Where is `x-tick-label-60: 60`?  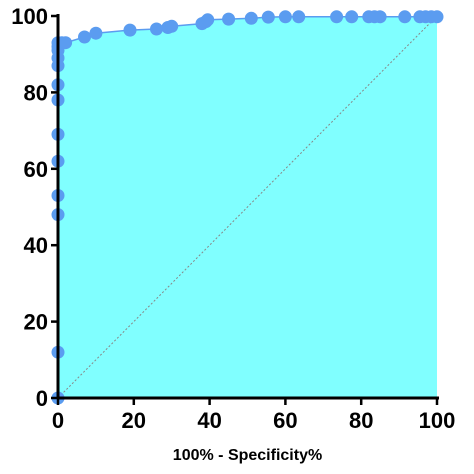 x-tick-label-60: 60 is located at coordinates (285, 420).